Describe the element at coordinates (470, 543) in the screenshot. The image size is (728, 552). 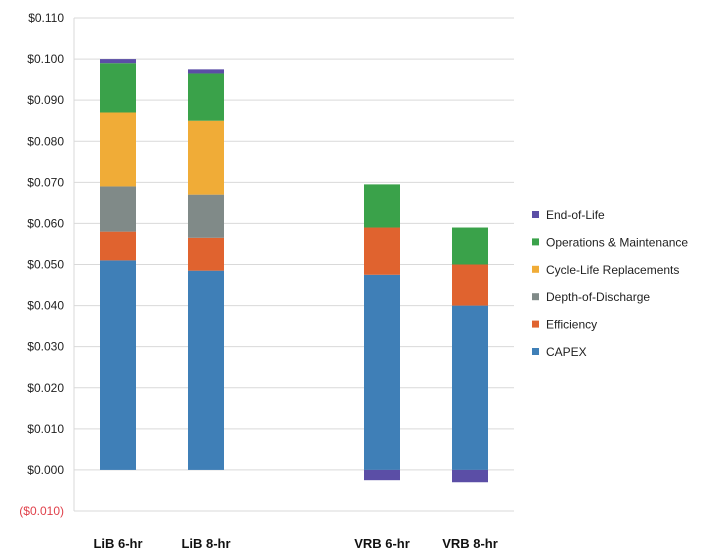
I see `x-tick-label: VRB 8-hr` at that location.